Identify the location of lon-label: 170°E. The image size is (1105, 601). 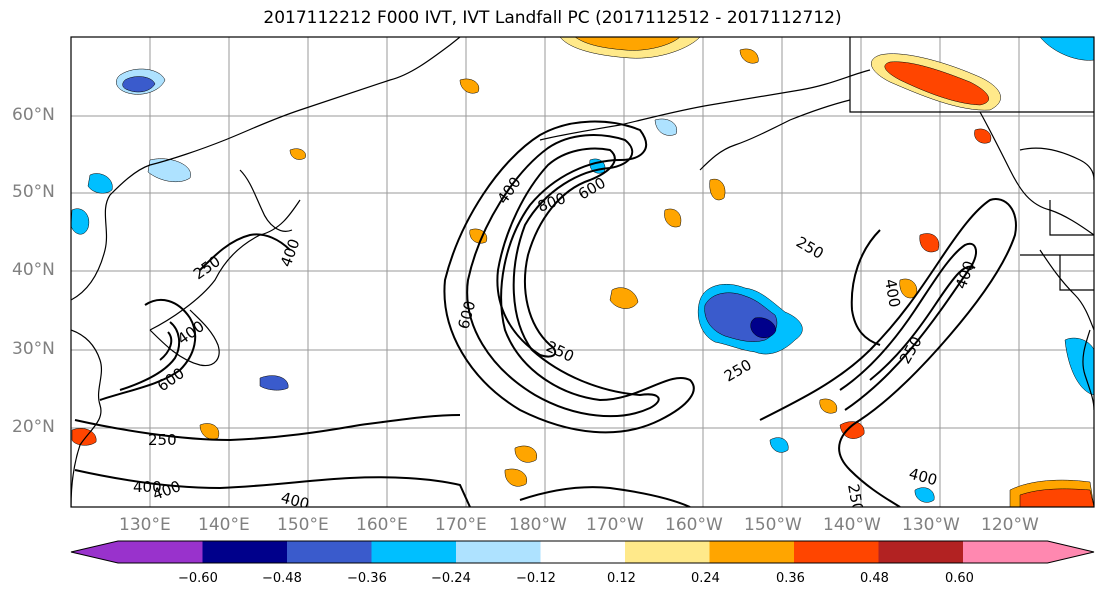
(461, 525).